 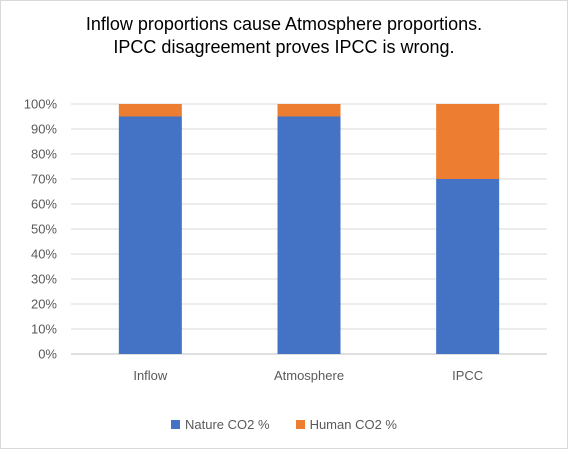 What do you see at coordinates (44, 154) in the screenshot?
I see `y-tick-label: 80%` at bounding box center [44, 154].